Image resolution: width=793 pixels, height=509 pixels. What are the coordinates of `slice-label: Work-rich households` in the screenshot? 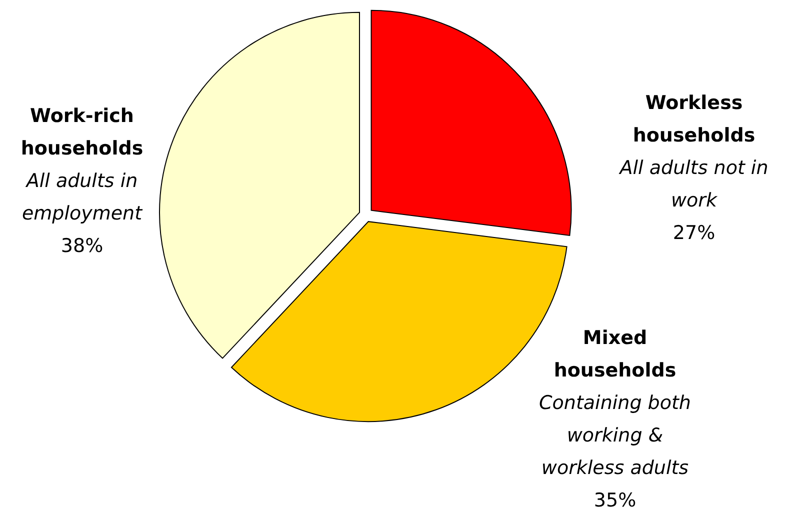 It's located at (82, 132).